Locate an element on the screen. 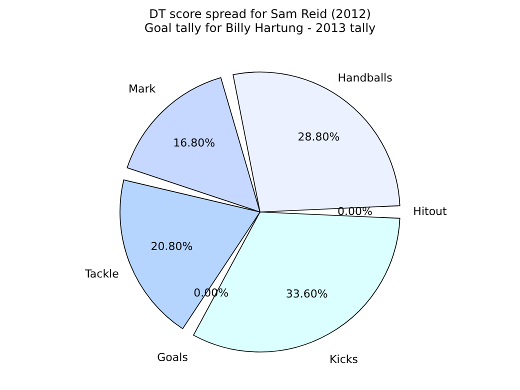 The image size is (520, 390). category-label: Hitout is located at coordinates (430, 211).